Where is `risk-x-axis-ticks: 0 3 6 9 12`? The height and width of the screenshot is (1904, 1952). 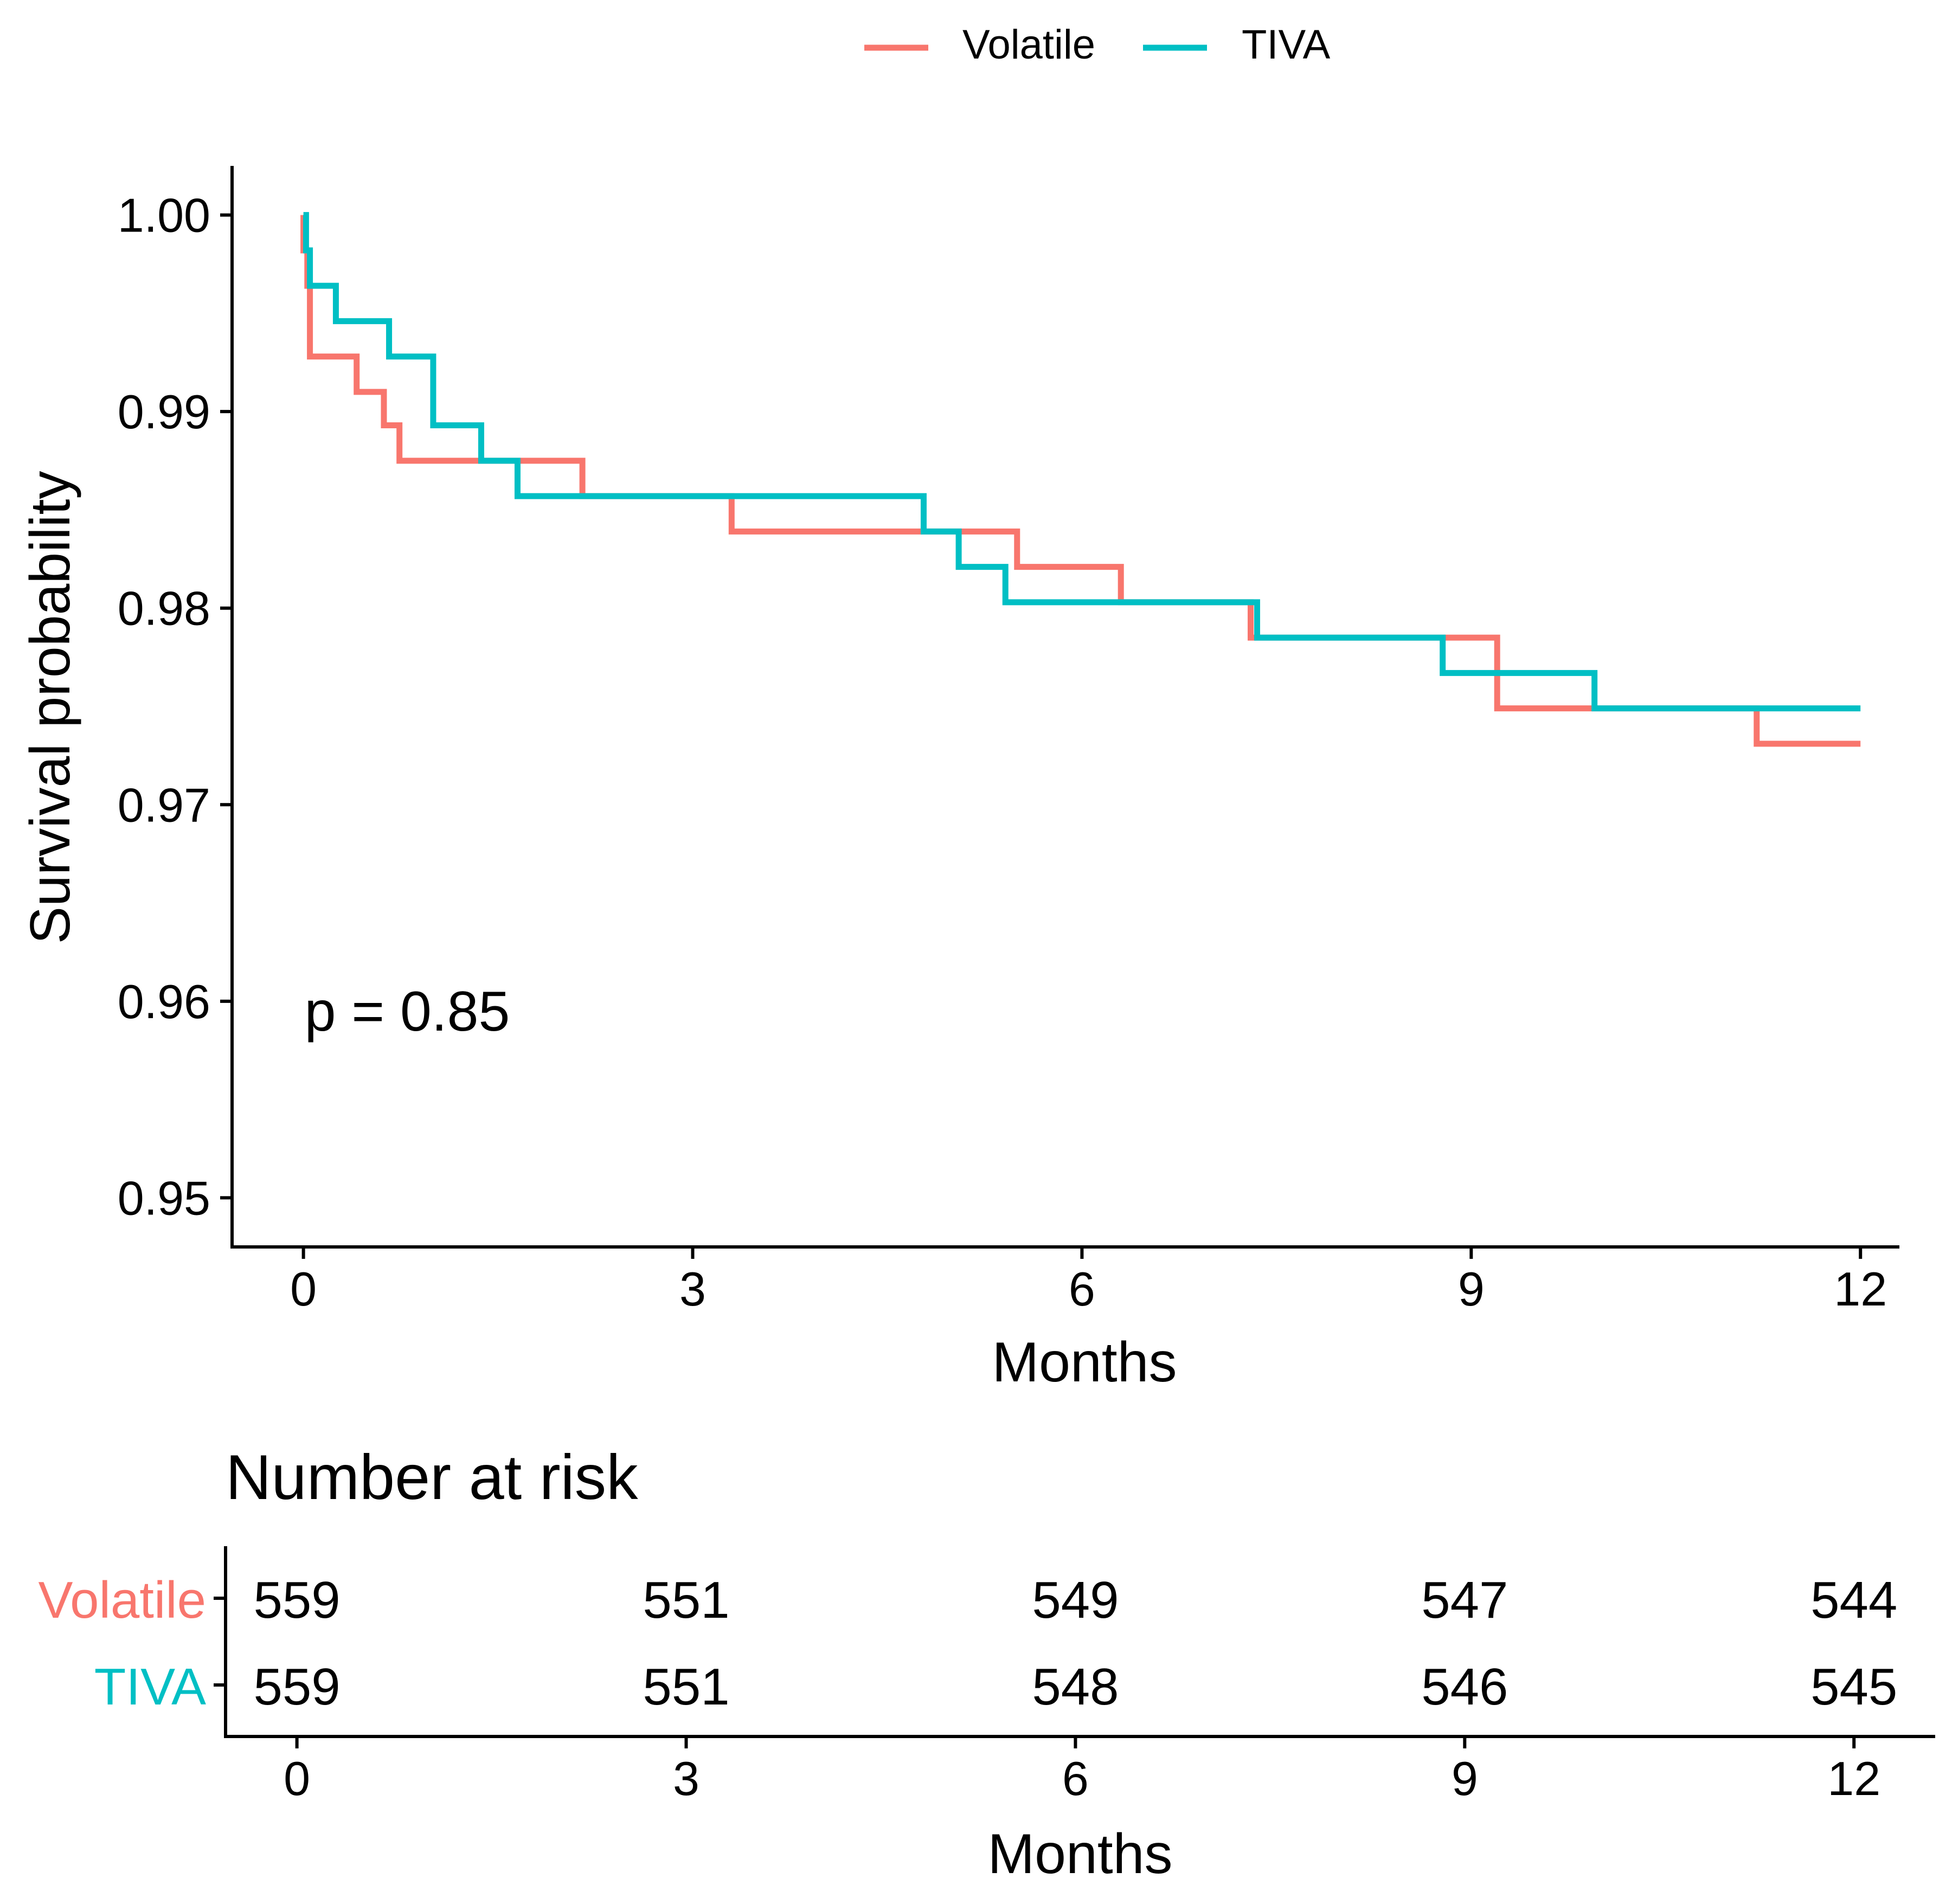 risk-x-axis-ticks: 0 3 6 9 12 is located at coordinates (1082, 1770).